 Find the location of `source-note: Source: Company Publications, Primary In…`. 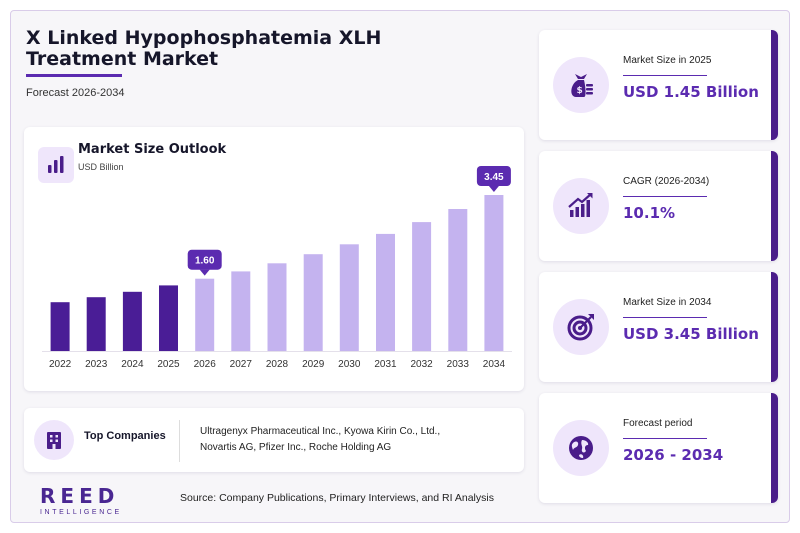

source-note: Source: Company Publications, Primary In… is located at coordinates (337, 498).